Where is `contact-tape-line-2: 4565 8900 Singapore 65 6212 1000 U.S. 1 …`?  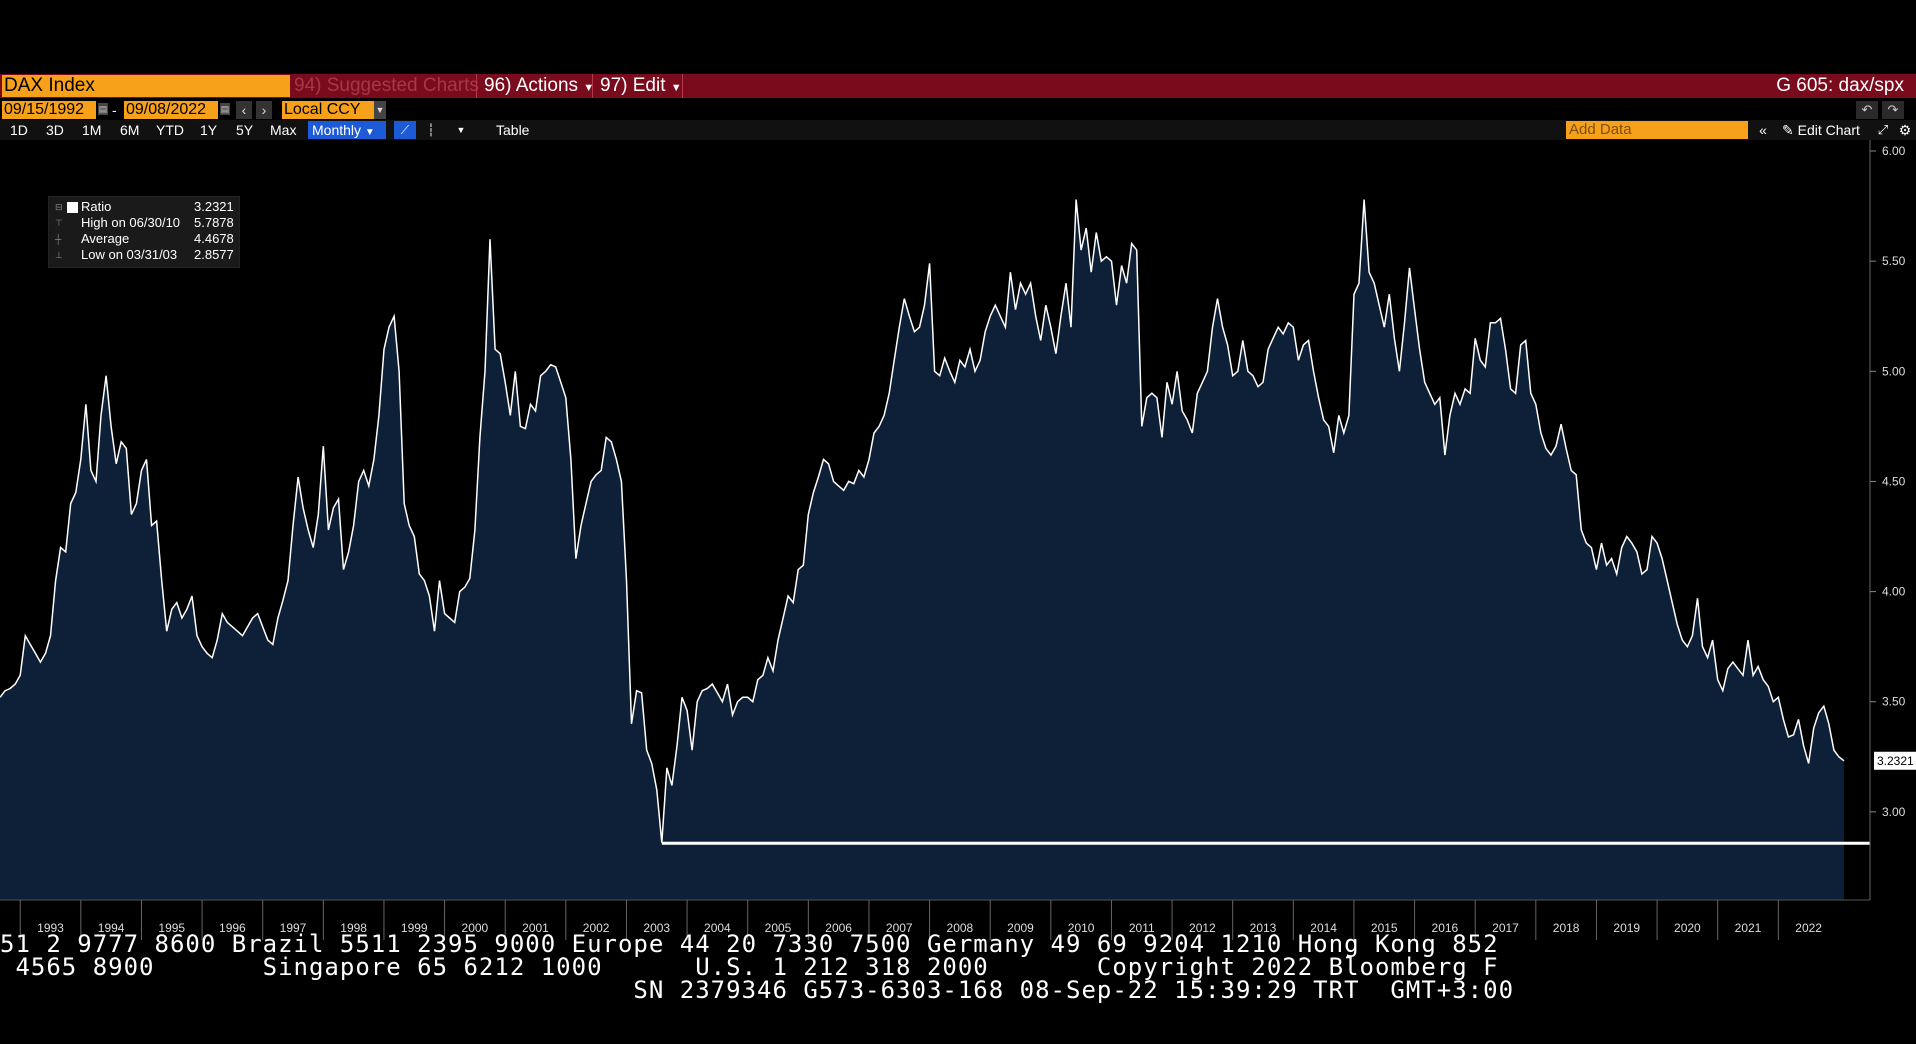 contact-tape-line-2: 4565 8900 Singapore 65 6212 1000 U.S. 1 … is located at coordinates (749, 967).